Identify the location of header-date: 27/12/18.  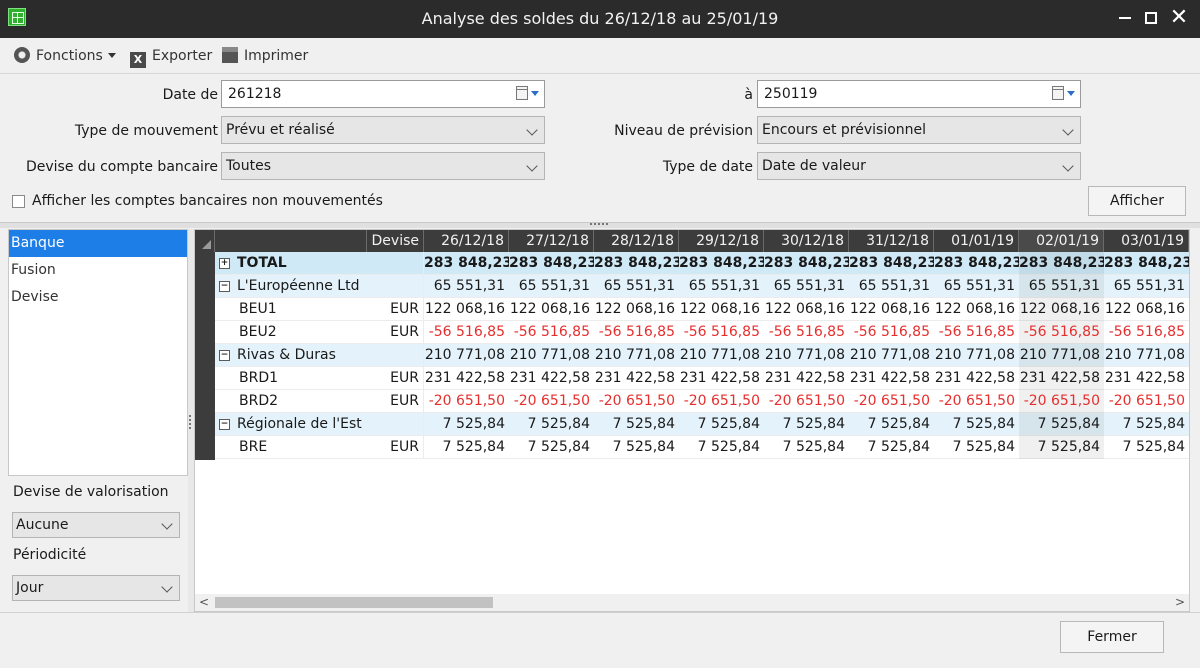
(551, 241).